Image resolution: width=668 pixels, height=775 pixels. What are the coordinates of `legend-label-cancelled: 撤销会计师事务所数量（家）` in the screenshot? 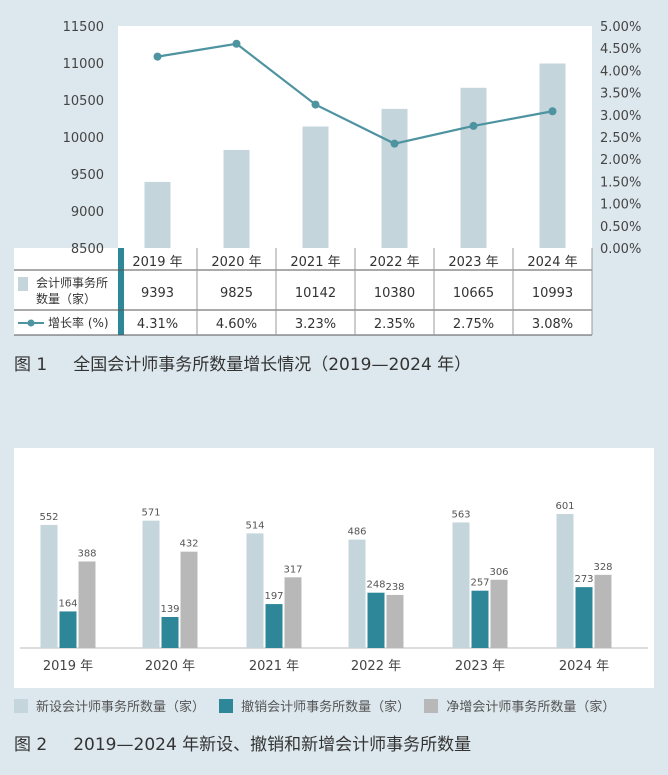 It's located at (326, 707).